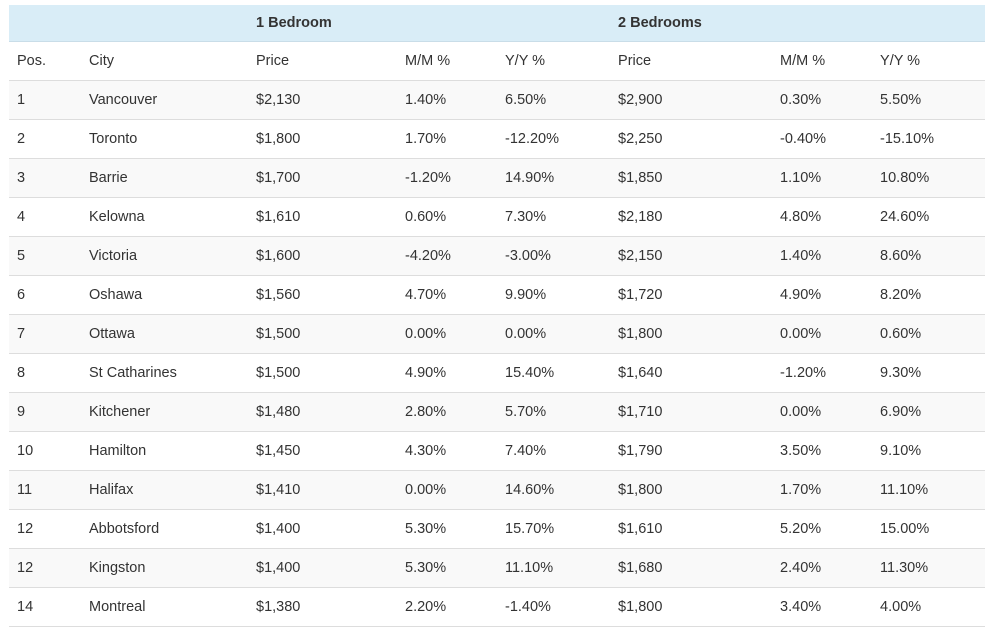  What do you see at coordinates (554, 334) in the screenshot?
I see `cell-1br-yy: 0.00%` at bounding box center [554, 334].